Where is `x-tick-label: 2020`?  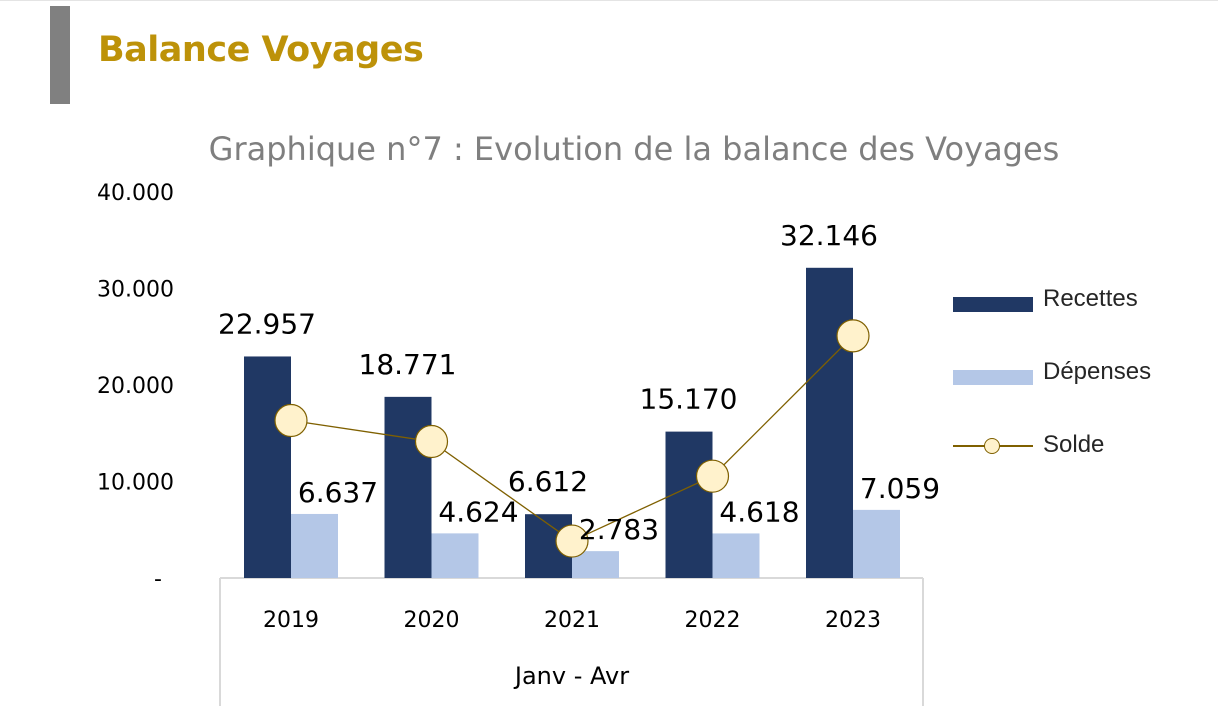
x-tick-label: 2020 is located at coordinates (432, 620).